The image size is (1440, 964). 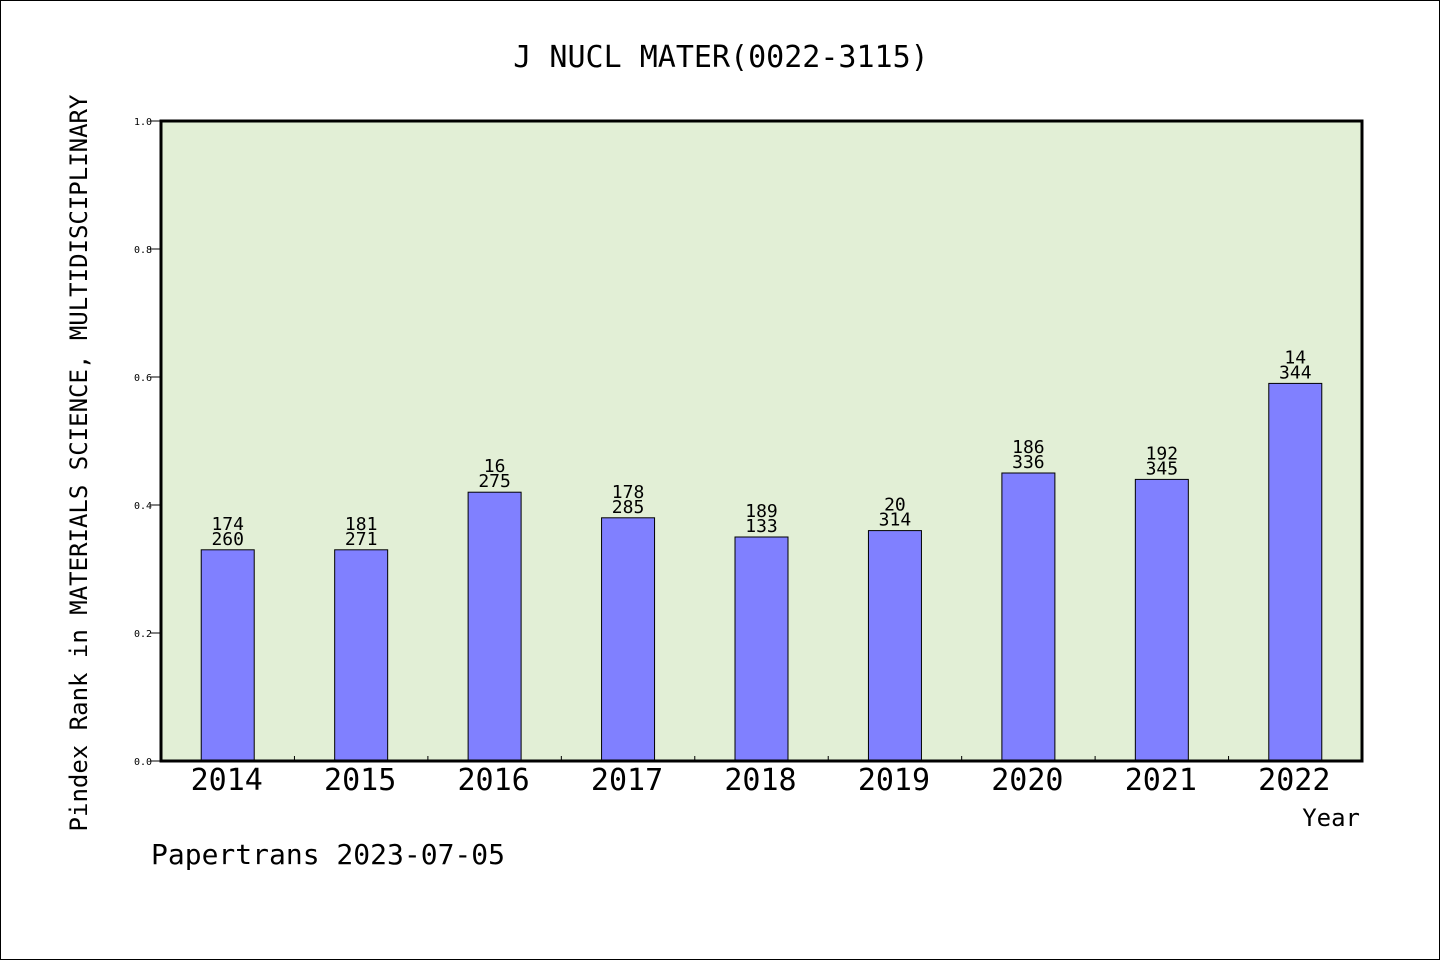 I want to click on x-tick-label: 2021, so click(x=1161, y=780).